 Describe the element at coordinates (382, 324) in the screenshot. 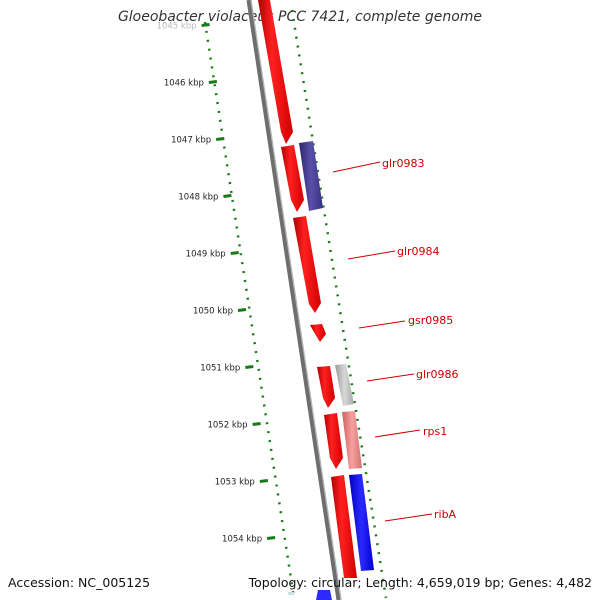

I see `callout-gsr0985` at that location.